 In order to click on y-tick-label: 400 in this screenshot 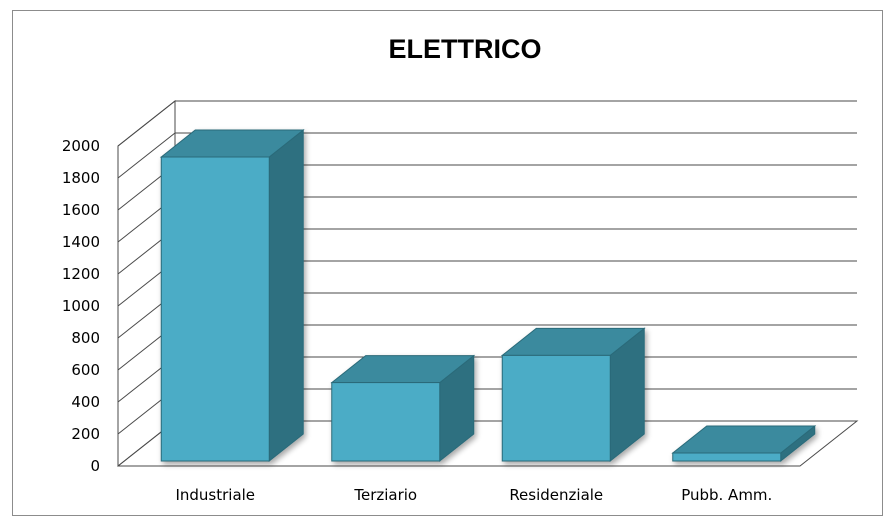, I will do `click(85, 402)`.